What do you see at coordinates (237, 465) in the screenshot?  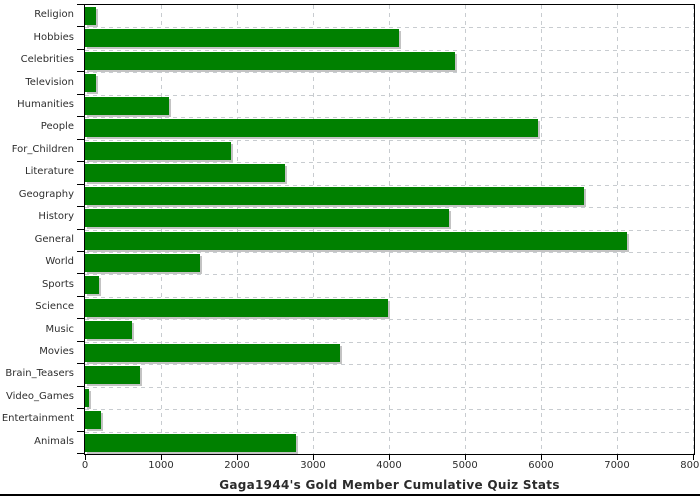 I see `x-axis-label-2000: 2000` at bounding box center [237, 465].